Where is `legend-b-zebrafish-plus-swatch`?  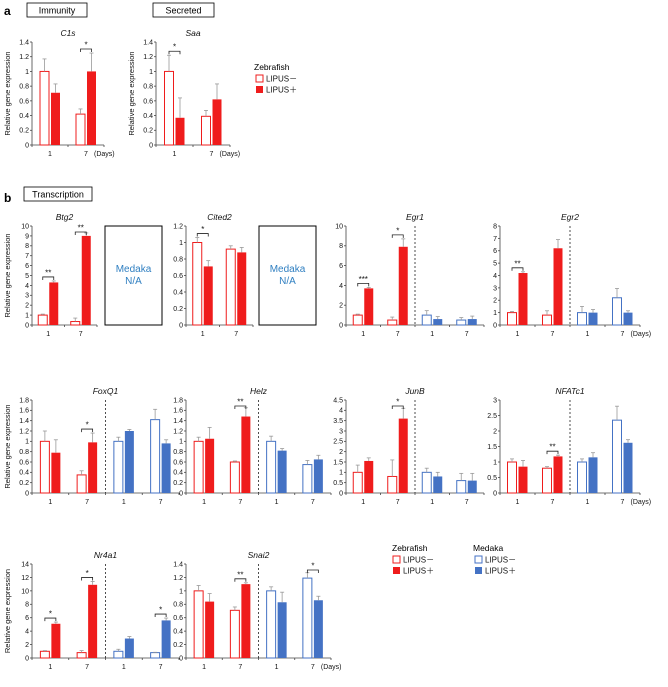
legend-b-zebrafish-plus-swatch is located at coordinates (396, 570).